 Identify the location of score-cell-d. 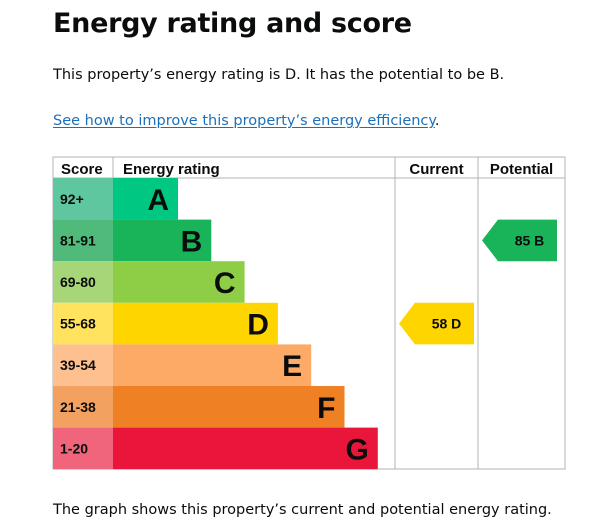
(83, 323).